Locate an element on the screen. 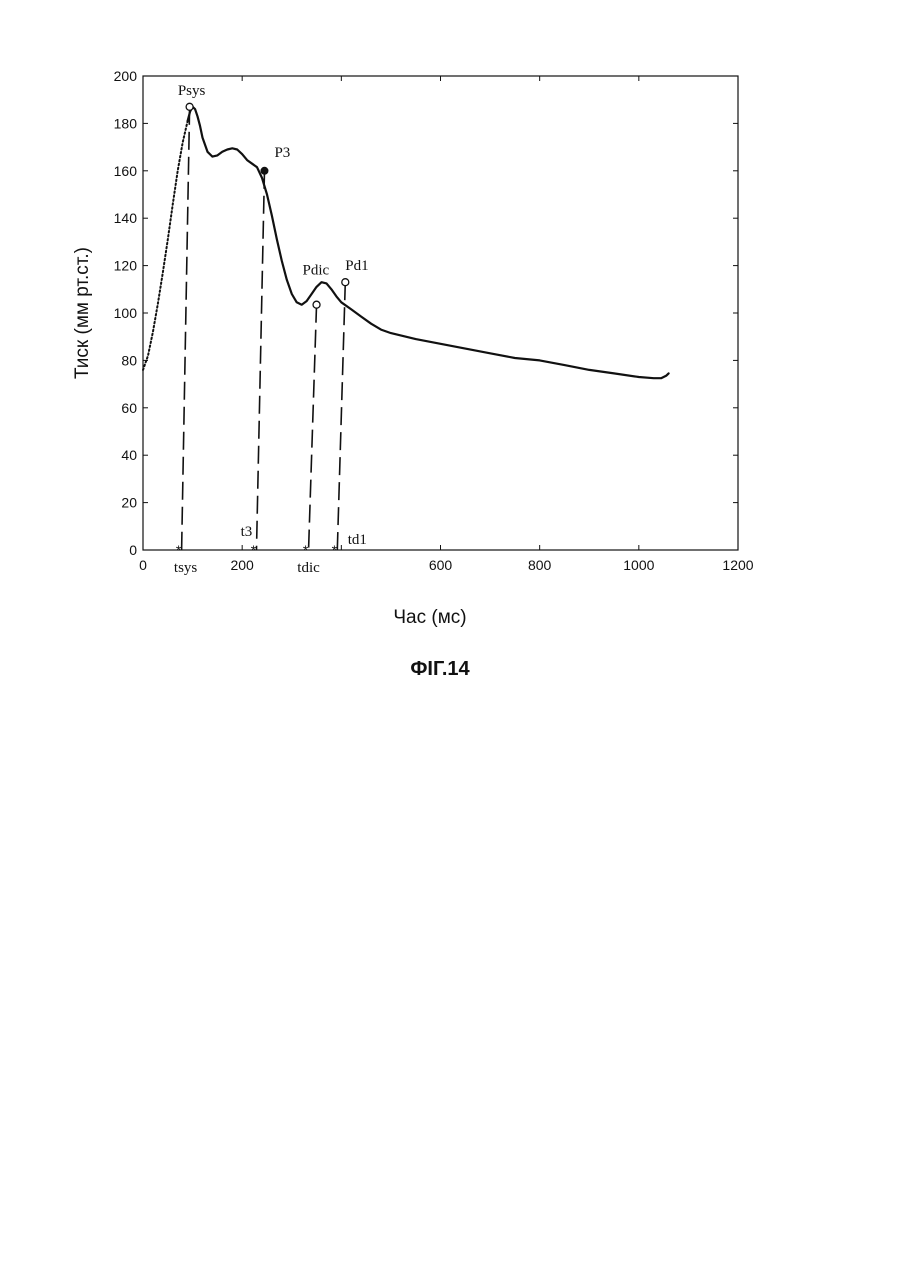  x-tick-label: 1200 is located at coordinates (737, 565).